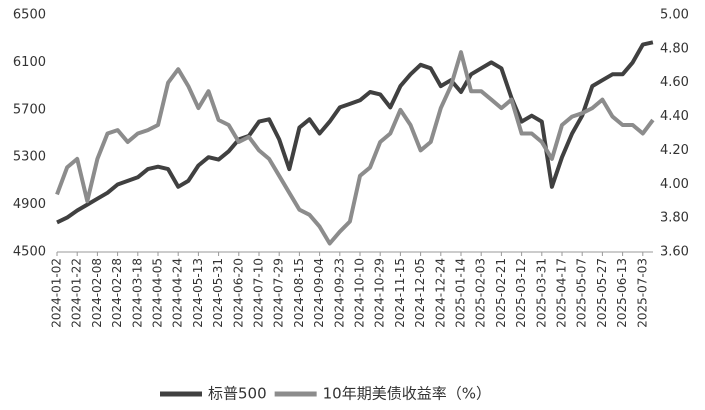  What do you see at coordinates (198, 293) in the screenshot?
I see `x-tick-label: 2024-05-13` at bounding box center [198, 293].